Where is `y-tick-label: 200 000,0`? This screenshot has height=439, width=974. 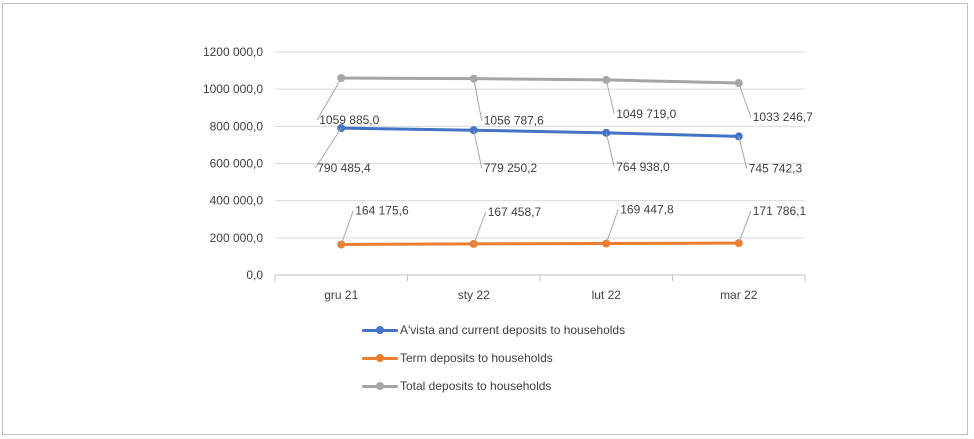 y-tick-label: 200 000,0 is located at coordinates (237, 238).